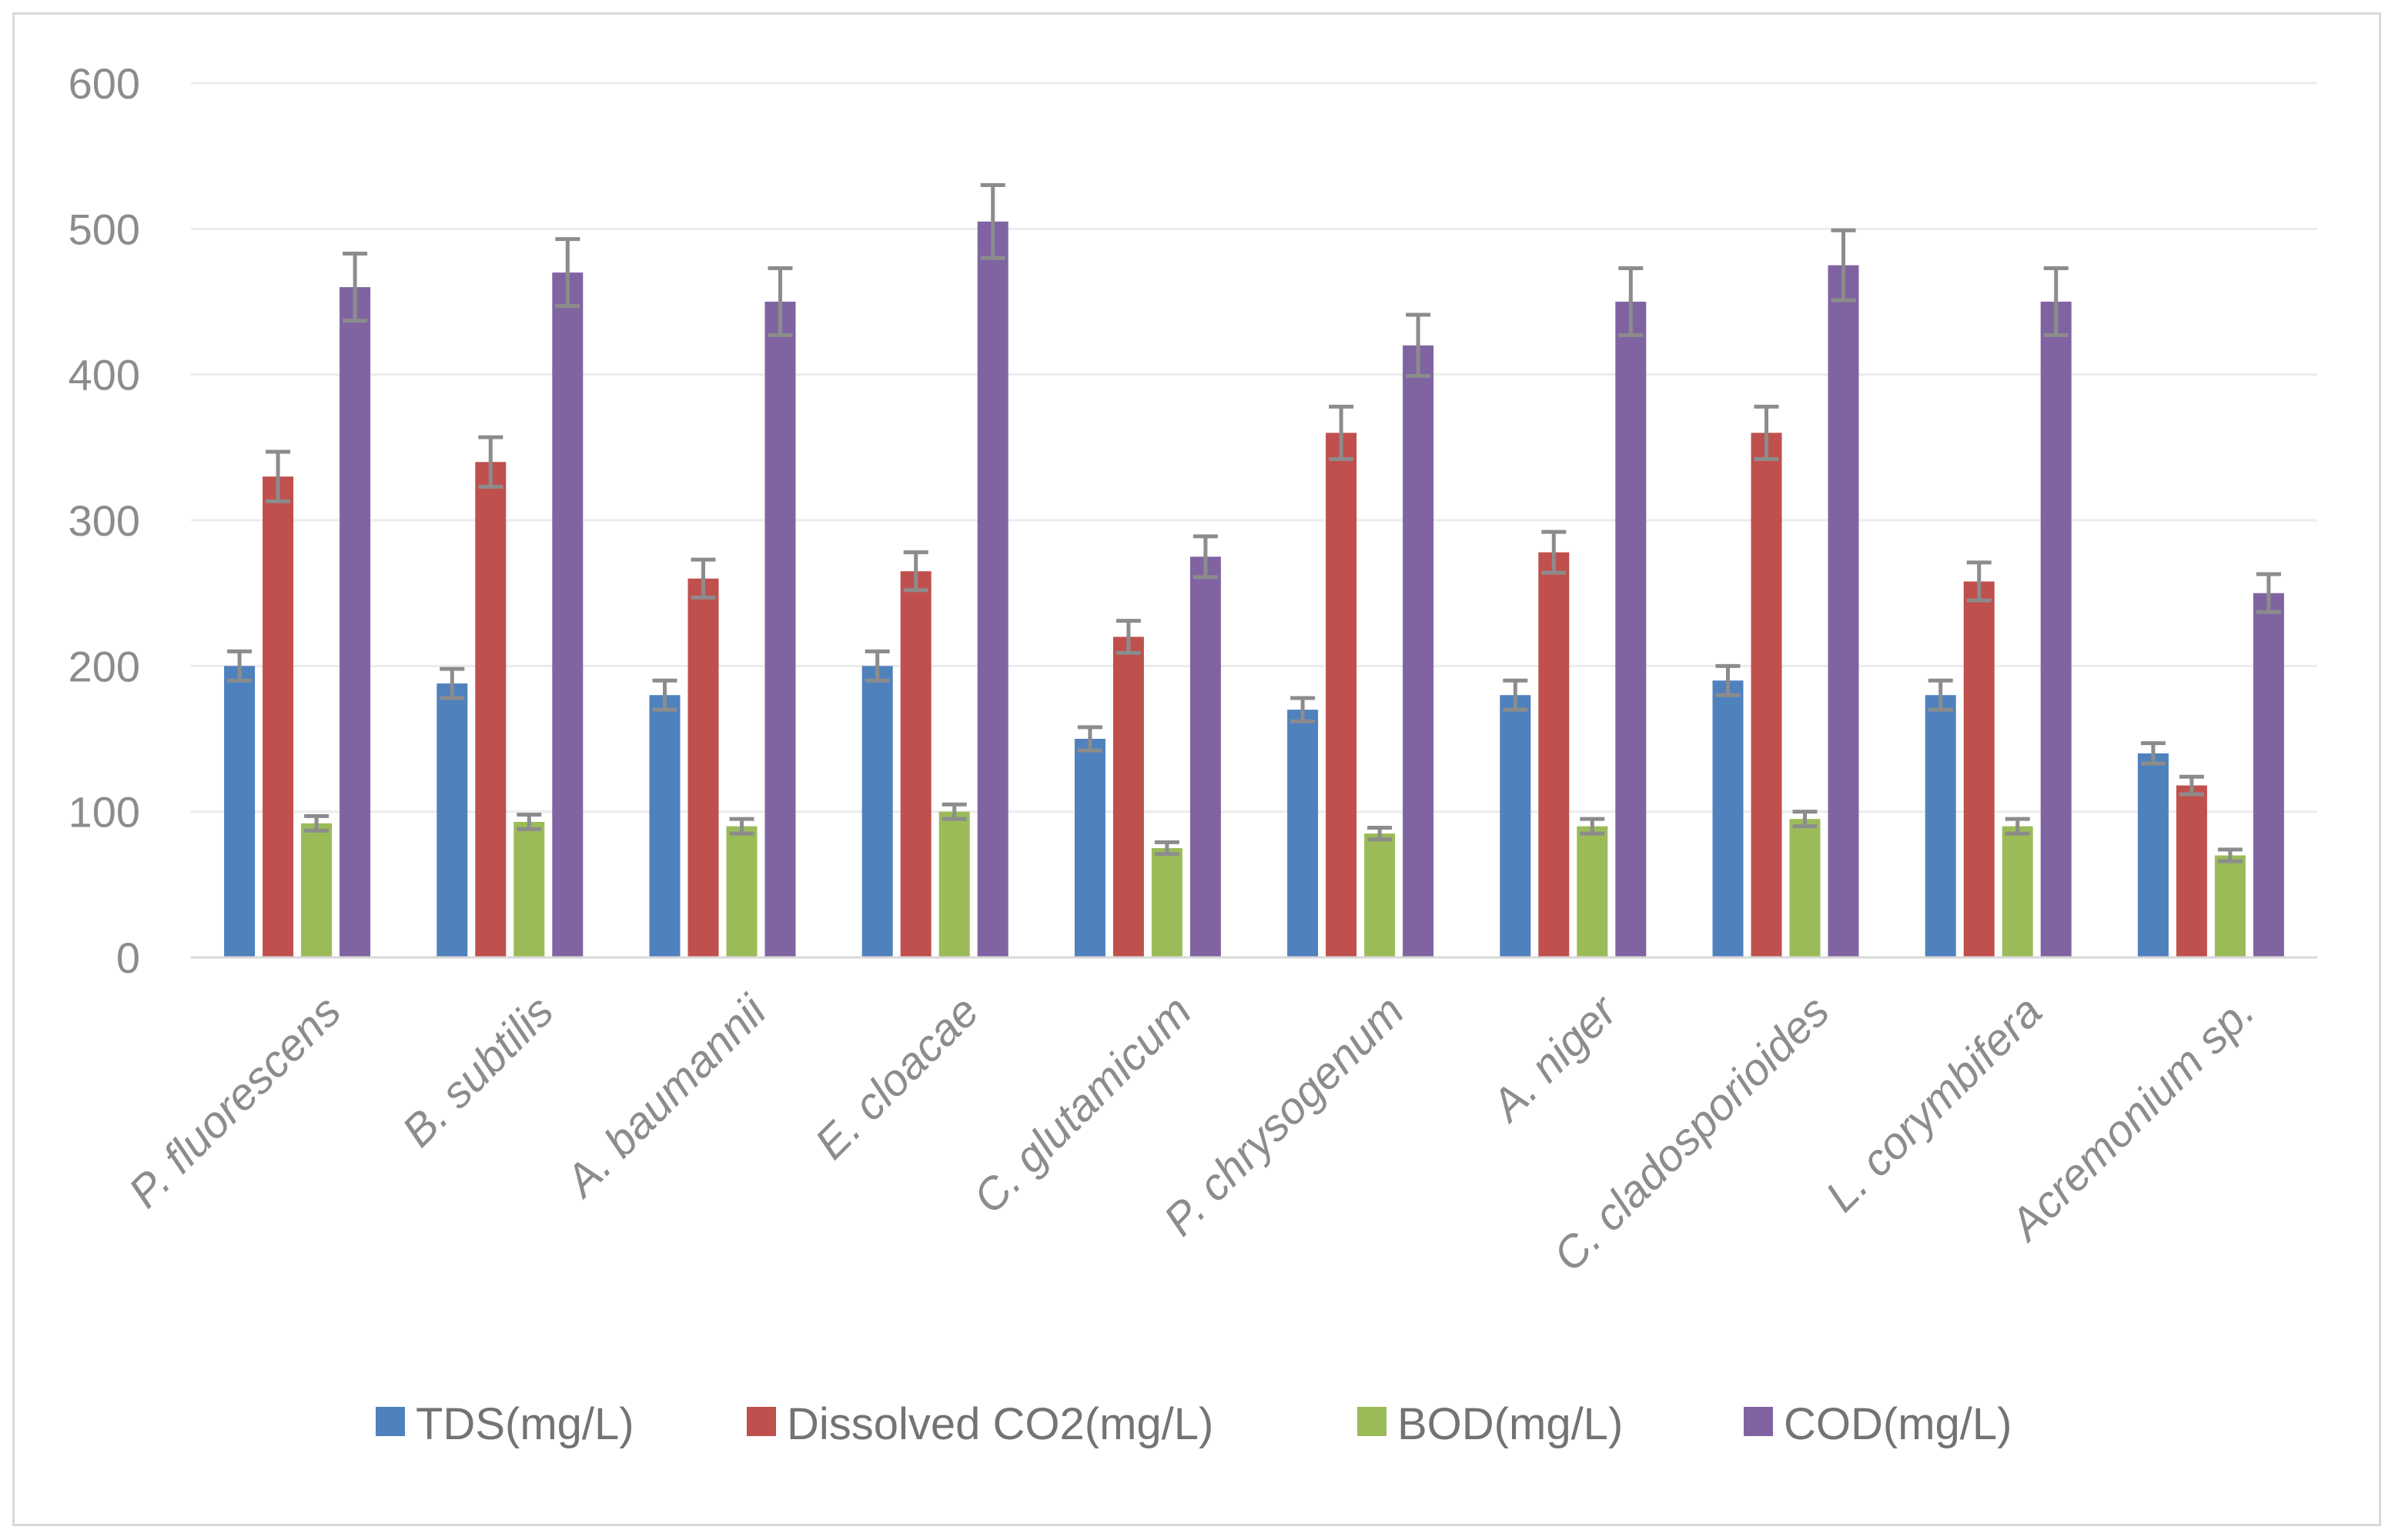 The image size is (2395, 1540). I want to click on legend-label-dissolved-co2-mg-l: Dissolved CO2(mg/L), so click(1000, 1424).